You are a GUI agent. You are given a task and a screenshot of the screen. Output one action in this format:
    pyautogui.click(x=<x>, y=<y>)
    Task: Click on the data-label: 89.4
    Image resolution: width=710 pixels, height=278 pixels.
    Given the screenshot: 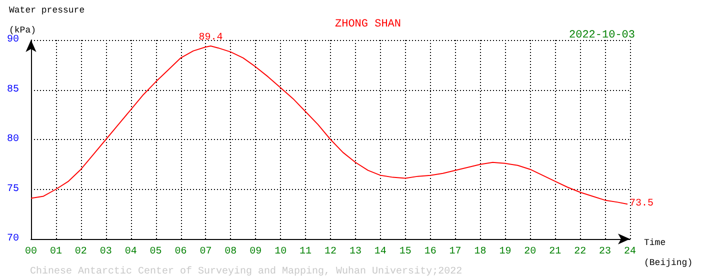 What is the action you would take?
    pyautogui.click(x=210, y=38)
    